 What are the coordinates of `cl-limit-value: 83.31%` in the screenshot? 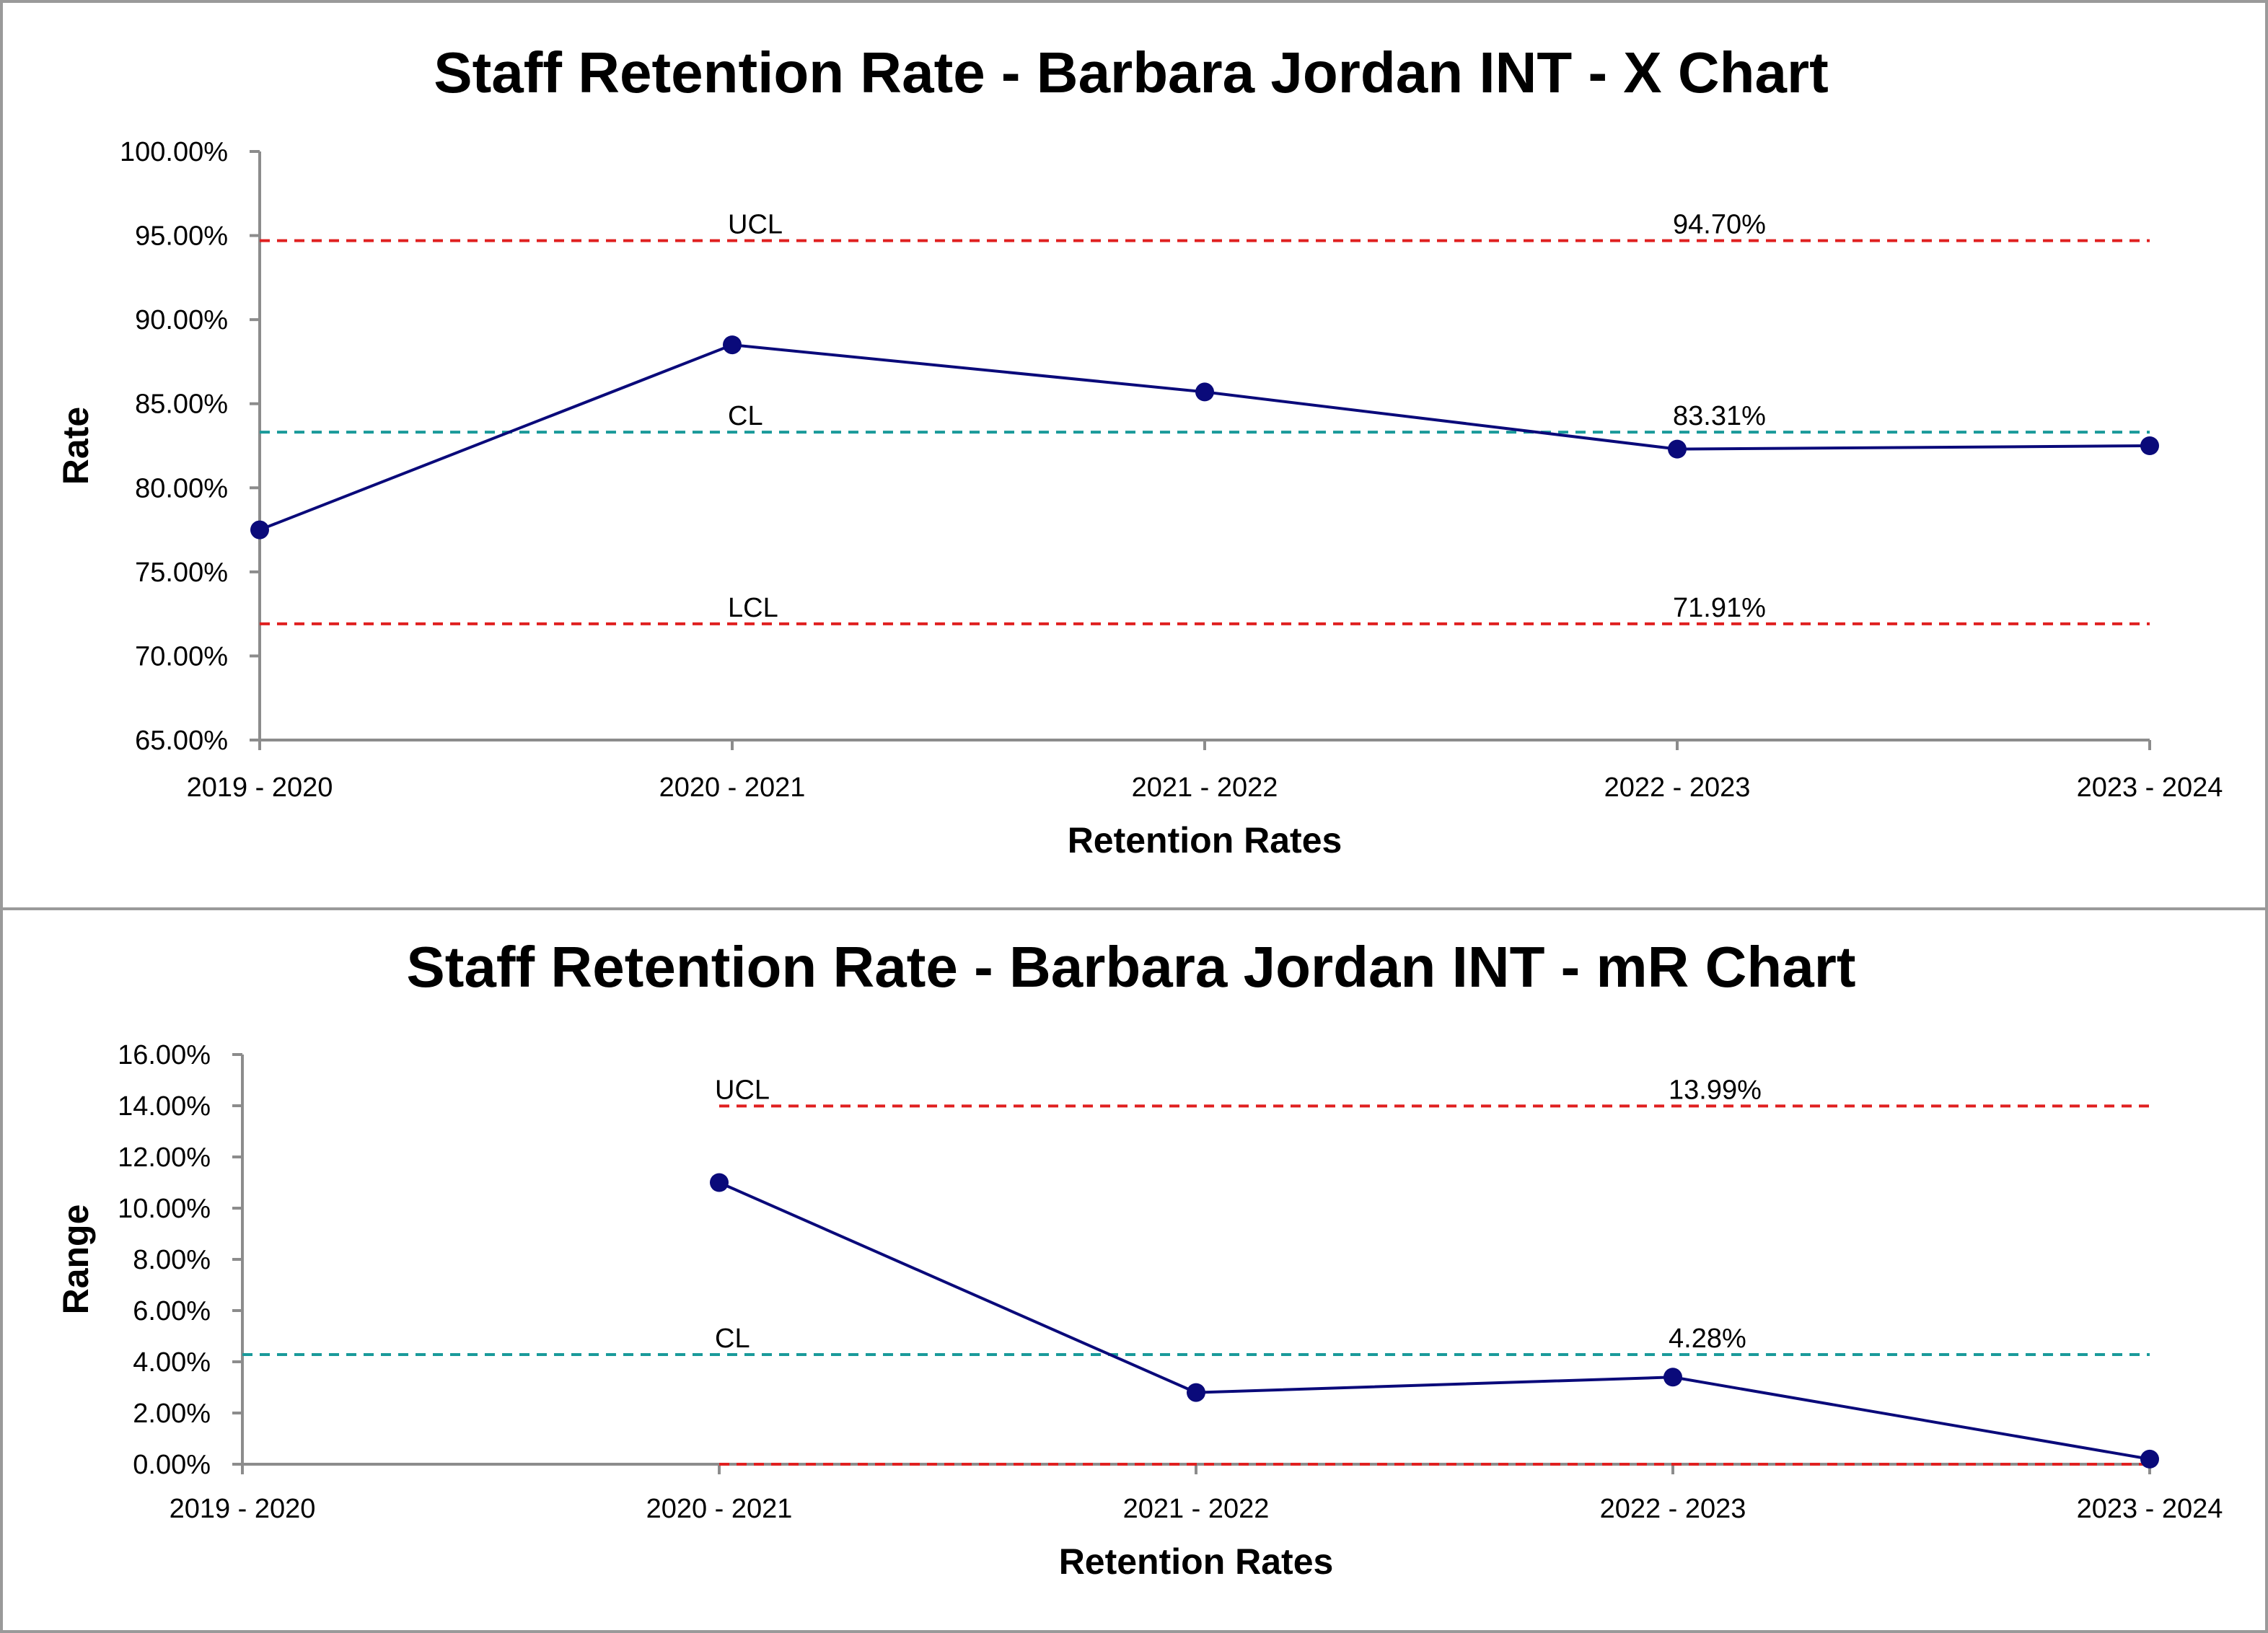 It's located at (1720, 416).